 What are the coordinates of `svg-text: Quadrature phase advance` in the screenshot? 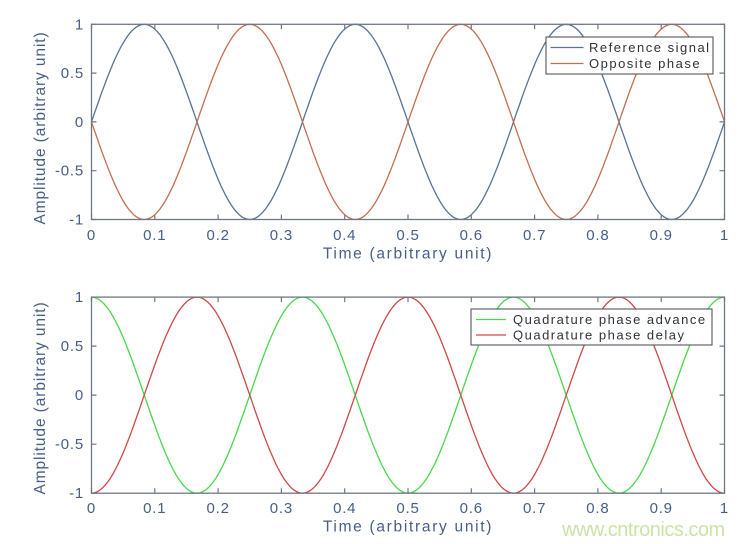 It's located at (610, 319).